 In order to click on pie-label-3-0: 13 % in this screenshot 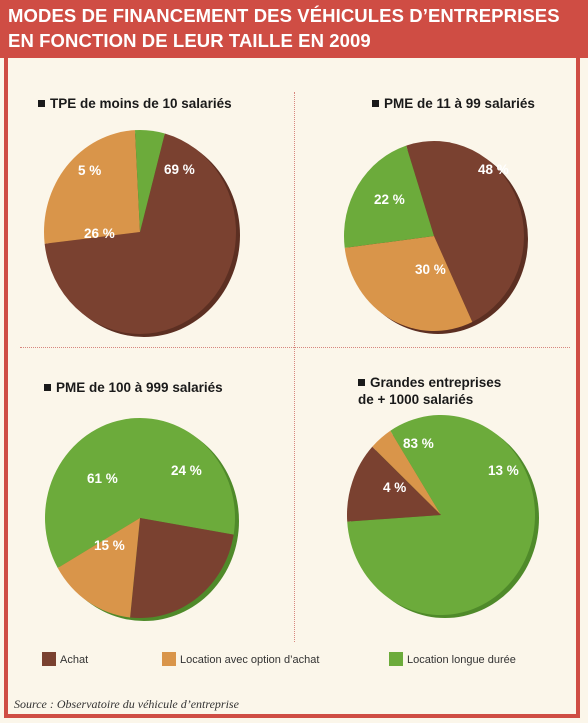, I will do `click(503, 470)`.